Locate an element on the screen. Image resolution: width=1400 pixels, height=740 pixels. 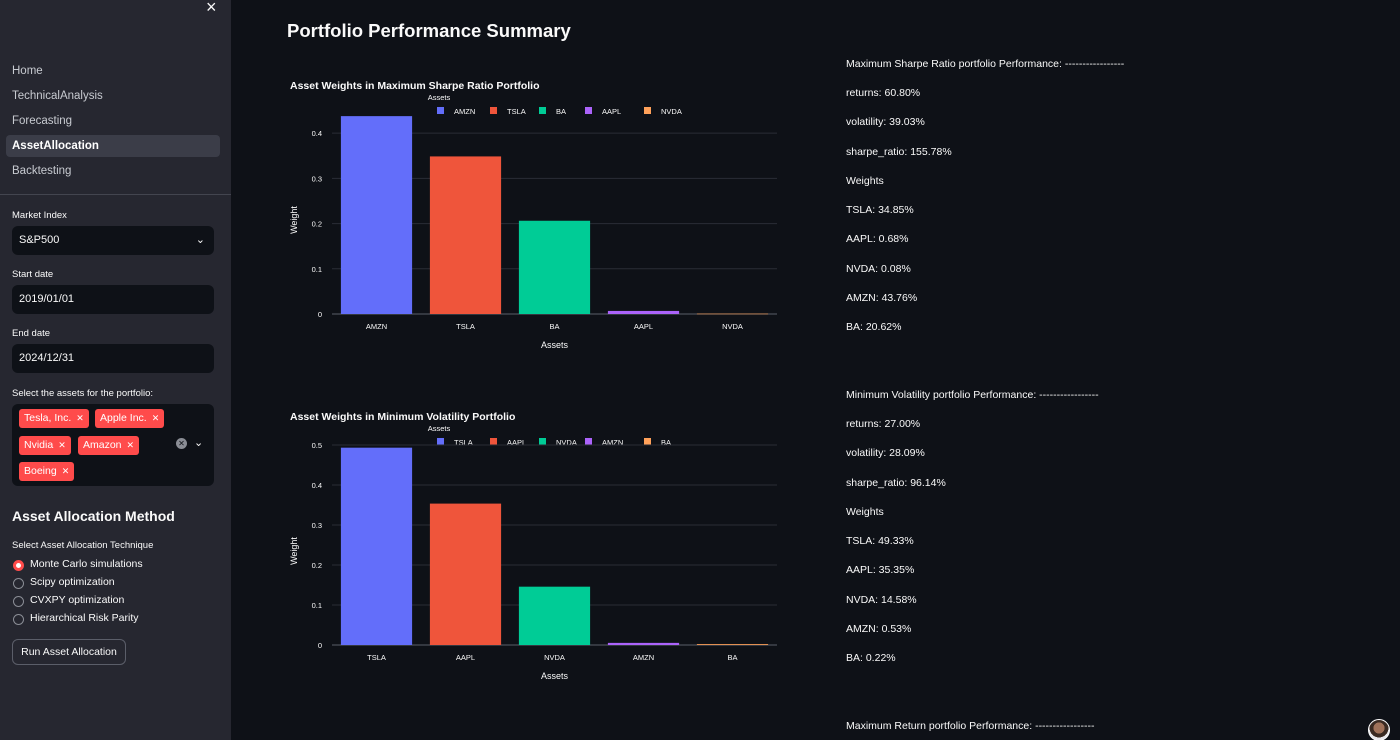
y-tick-label: 0.5 is located at coordinates (317, 445).